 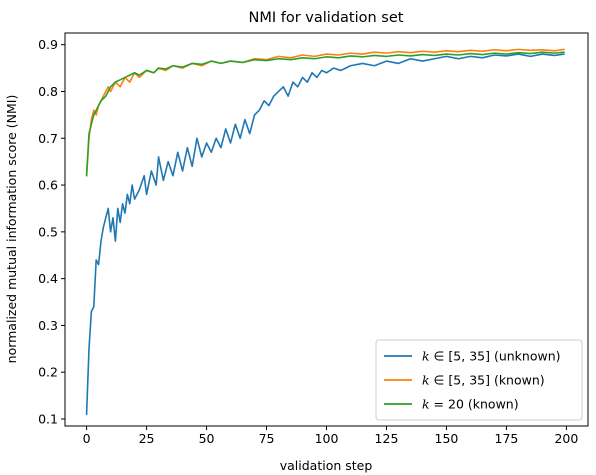 I want to click on x-axis-ticks: 0 25 50 75 100 125 150 175 200, so click(x=330, y=436).